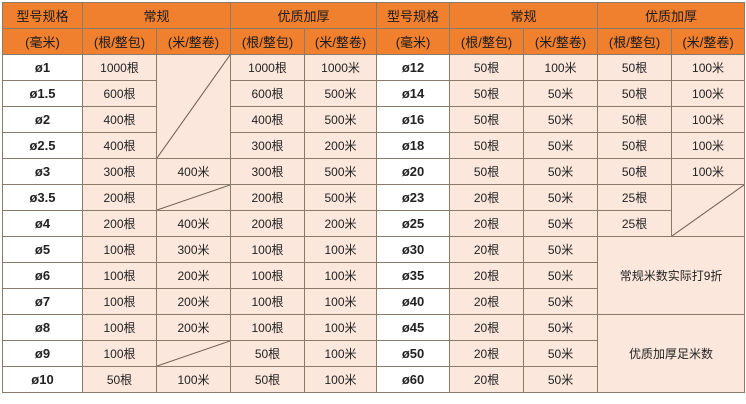  I want to click on premium-roll-cell: 500米, so click(341, 119).